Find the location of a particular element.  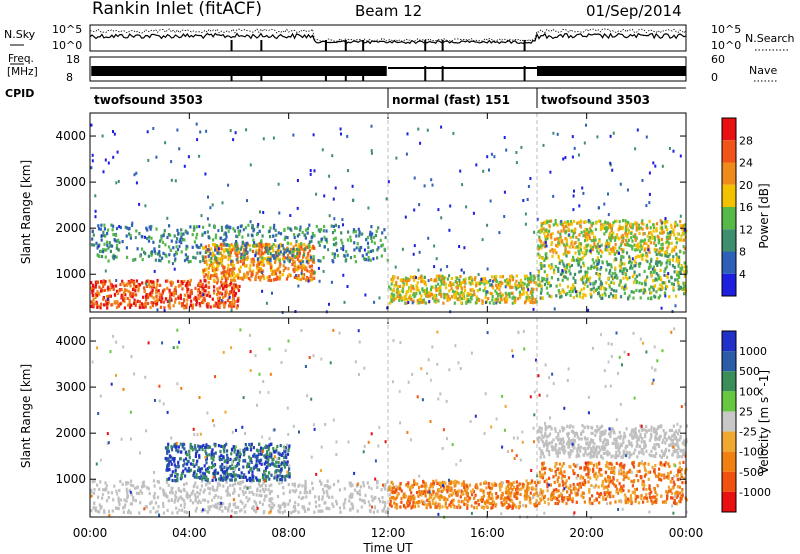

scatter-cell-1930 is located at coordinates (482, 301).